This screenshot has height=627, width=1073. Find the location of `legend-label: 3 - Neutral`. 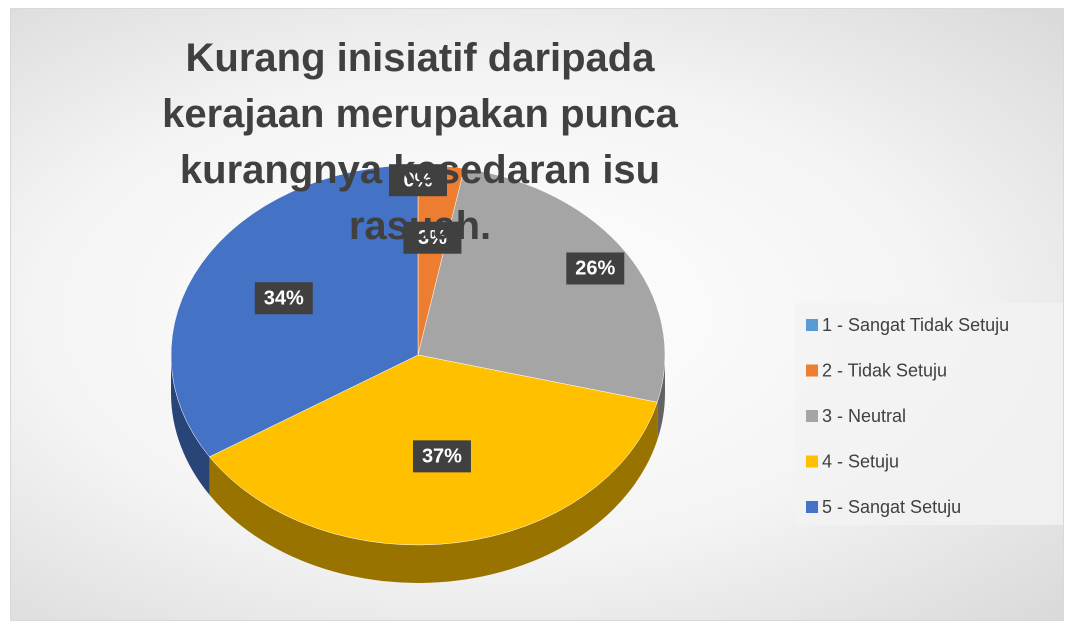

legend-label: 3 - Neutral is located at coordinates (864, 416).